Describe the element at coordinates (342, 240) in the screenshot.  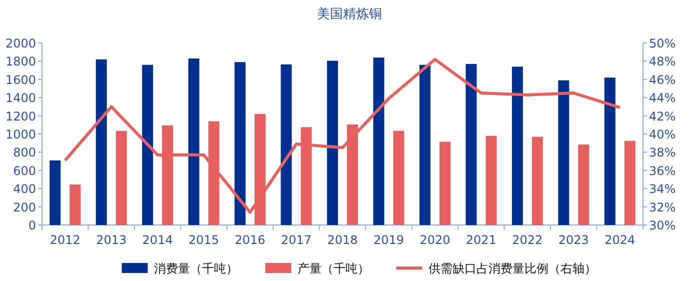
I see `x-tick-label: 2018` at that location.